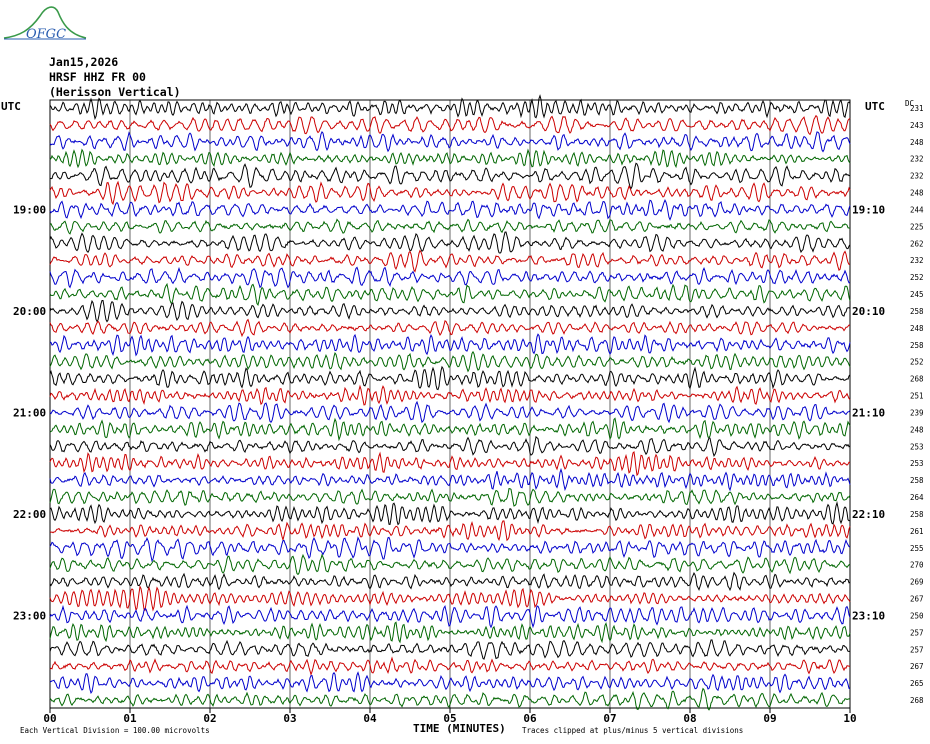 This screenshot has height=744, width=930. I want to click on logo-mountain-curve, so click(45, 22).